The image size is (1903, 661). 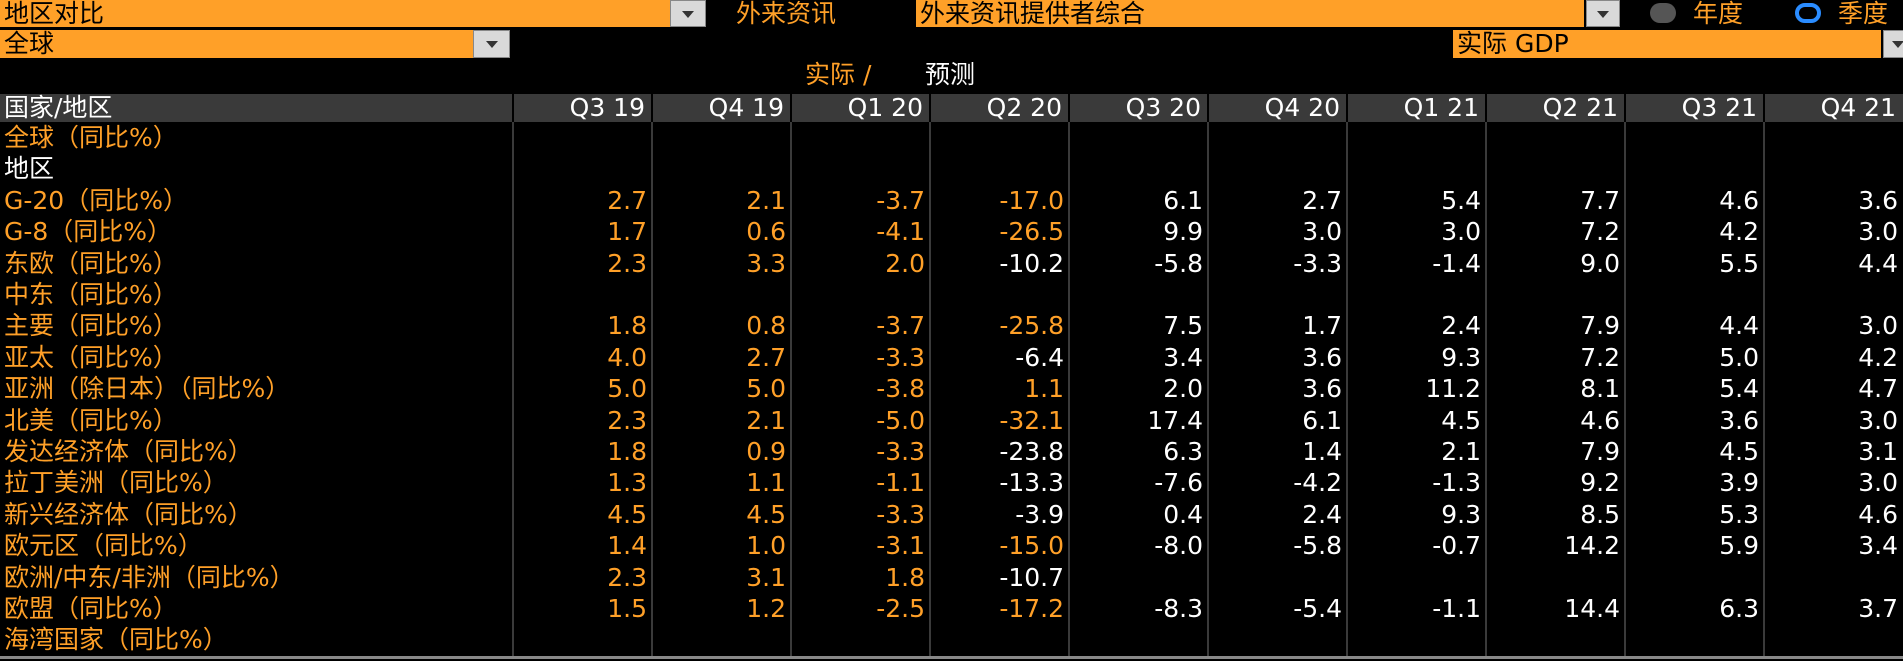 What do you see at coordinates (116, 483) in the screenshot?
I see `row-label: 拉丁美洲（同比%）` at bounding box center [116, 483].